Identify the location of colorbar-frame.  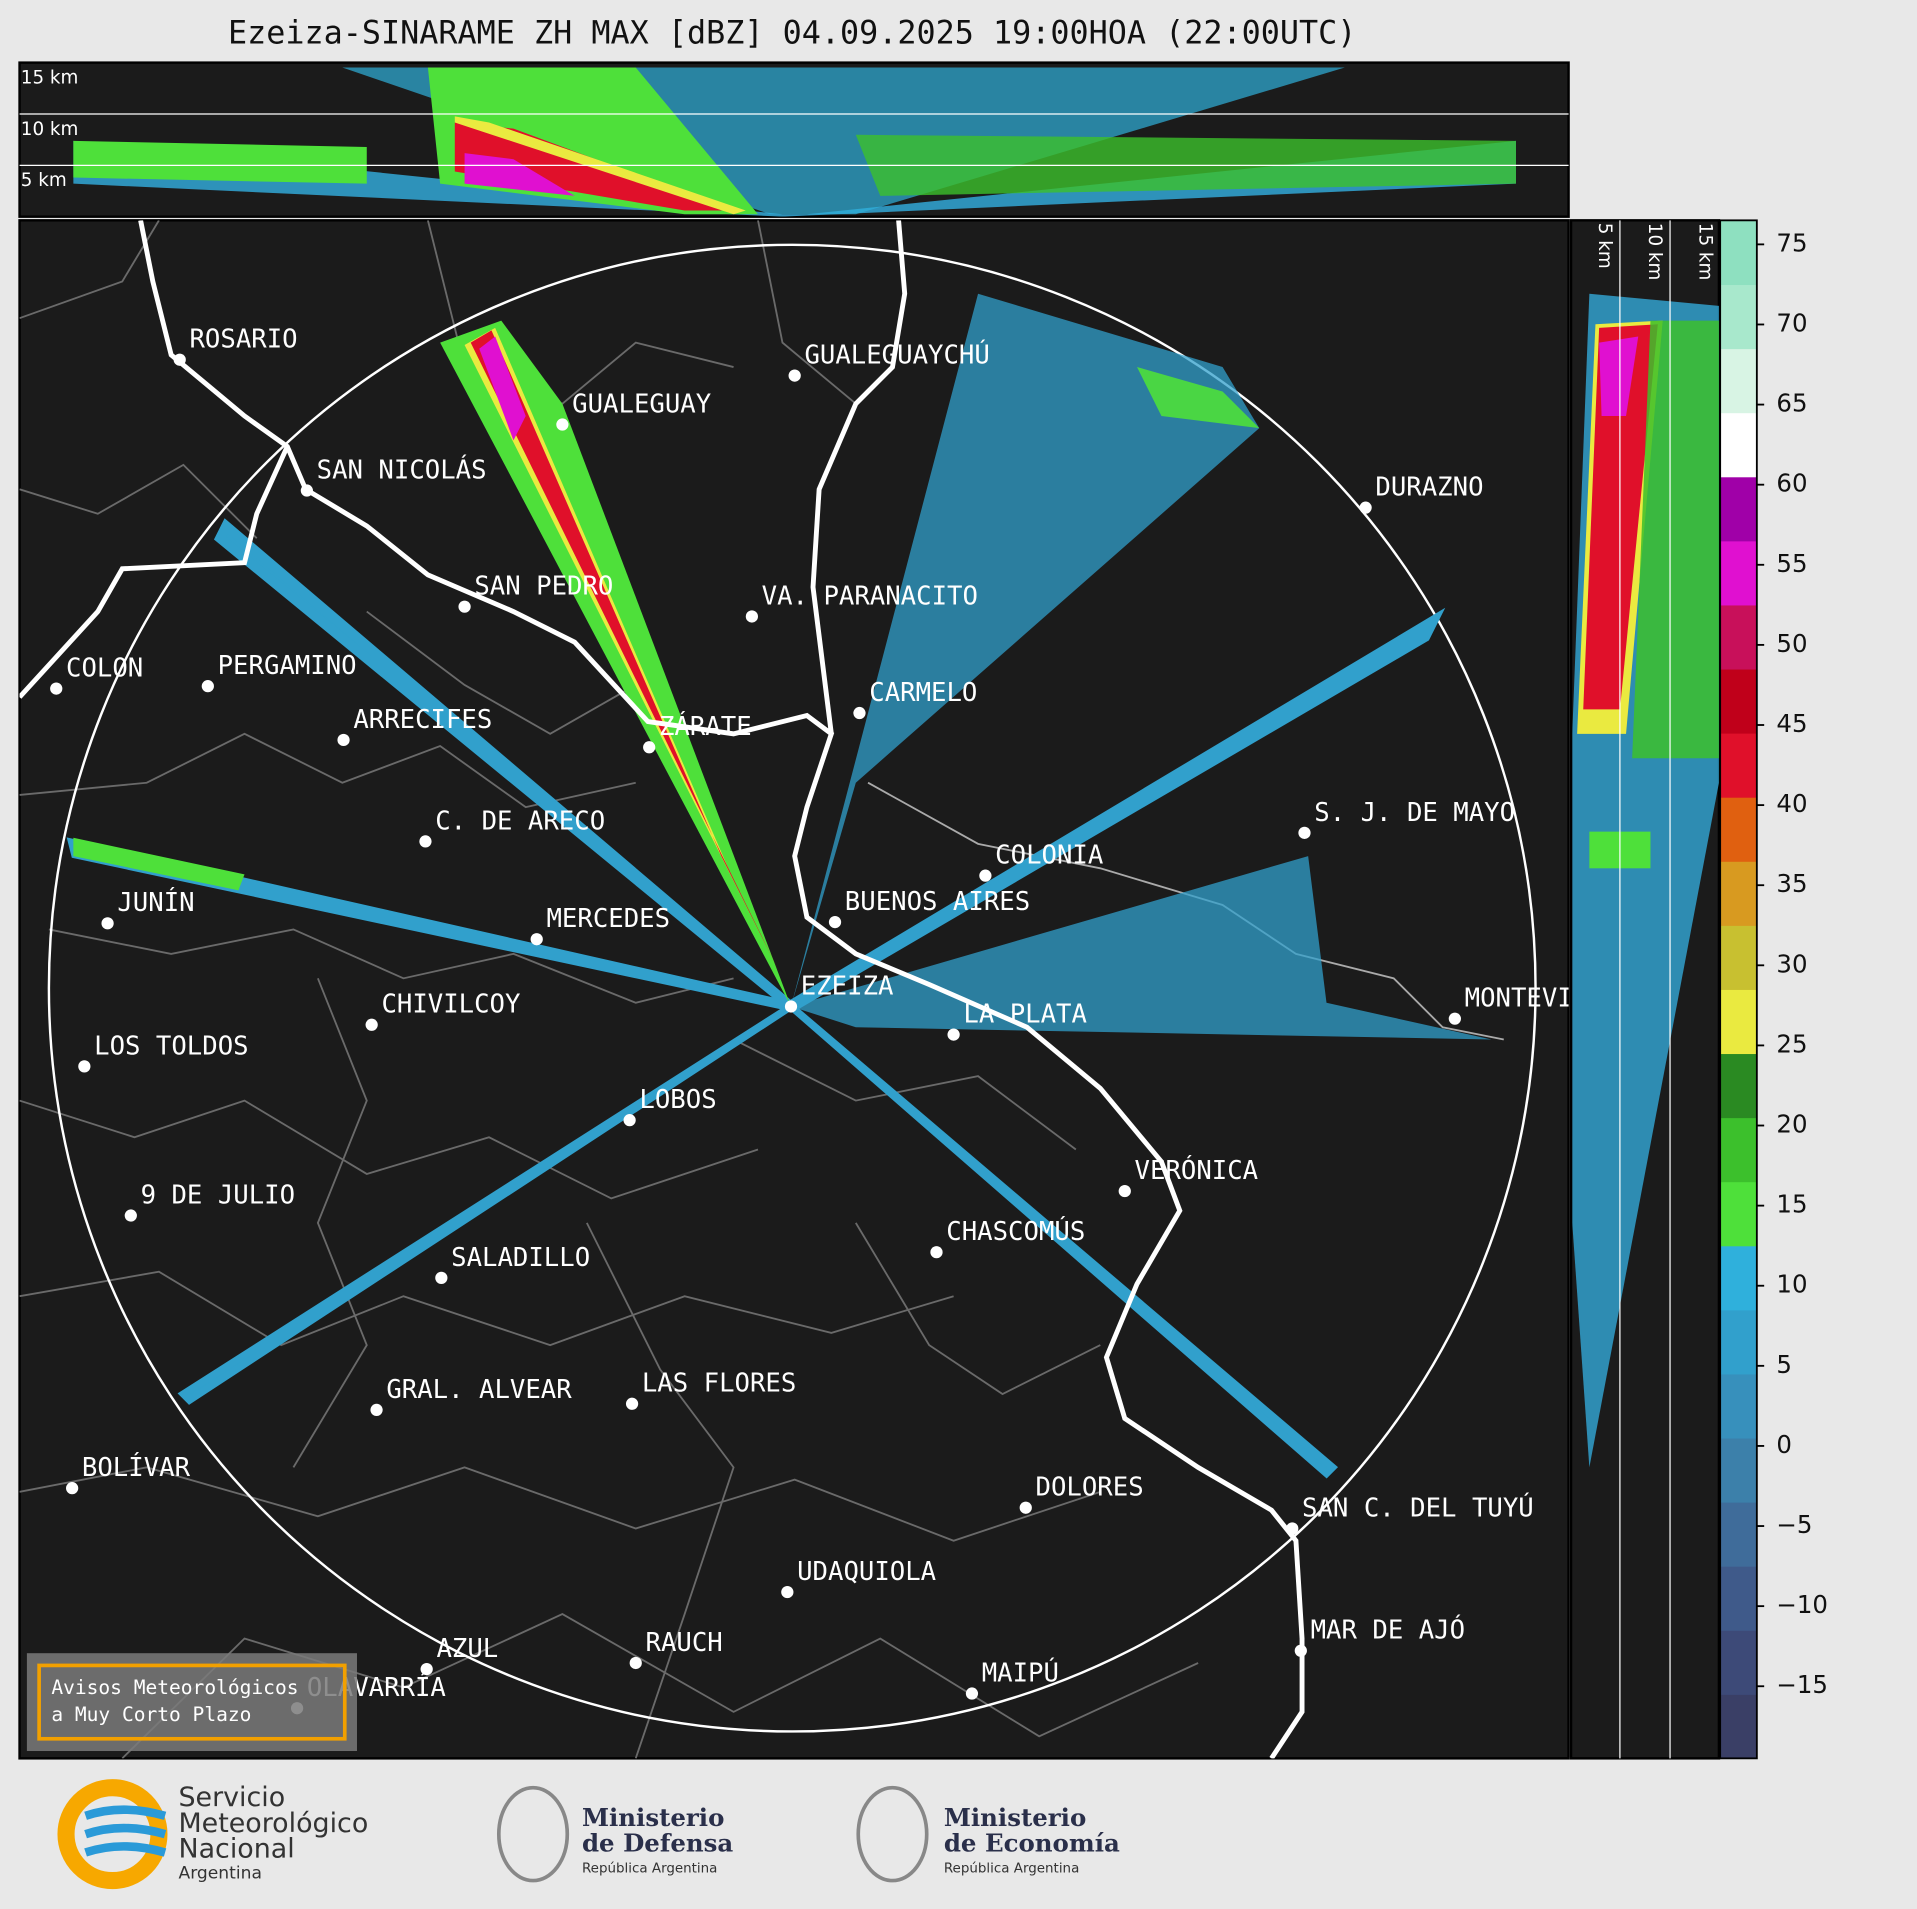
(1738, 989).